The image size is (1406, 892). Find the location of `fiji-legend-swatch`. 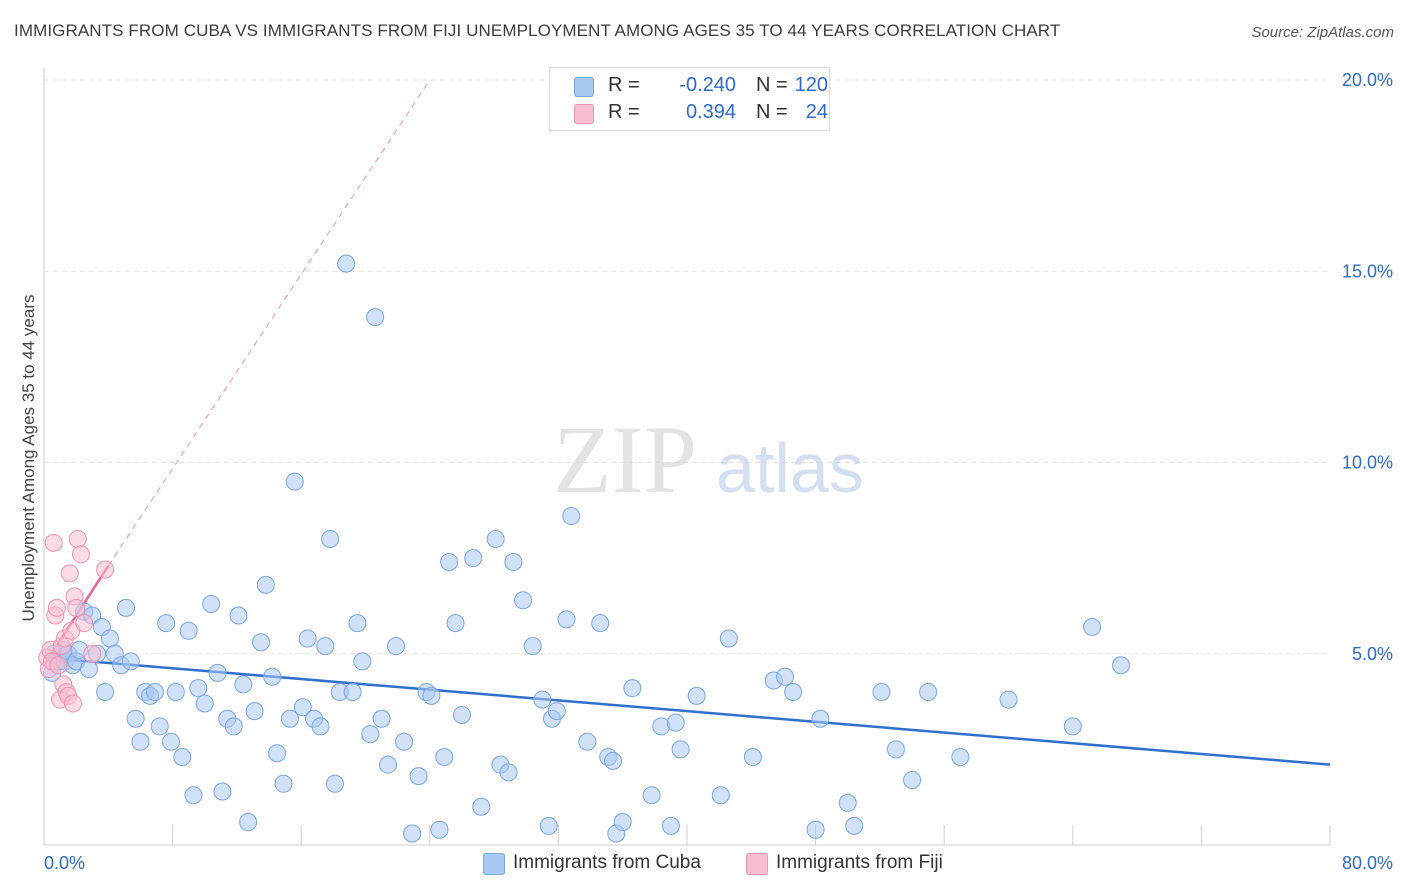

fiji-legend-swatch is located at coordinates (757, 864).